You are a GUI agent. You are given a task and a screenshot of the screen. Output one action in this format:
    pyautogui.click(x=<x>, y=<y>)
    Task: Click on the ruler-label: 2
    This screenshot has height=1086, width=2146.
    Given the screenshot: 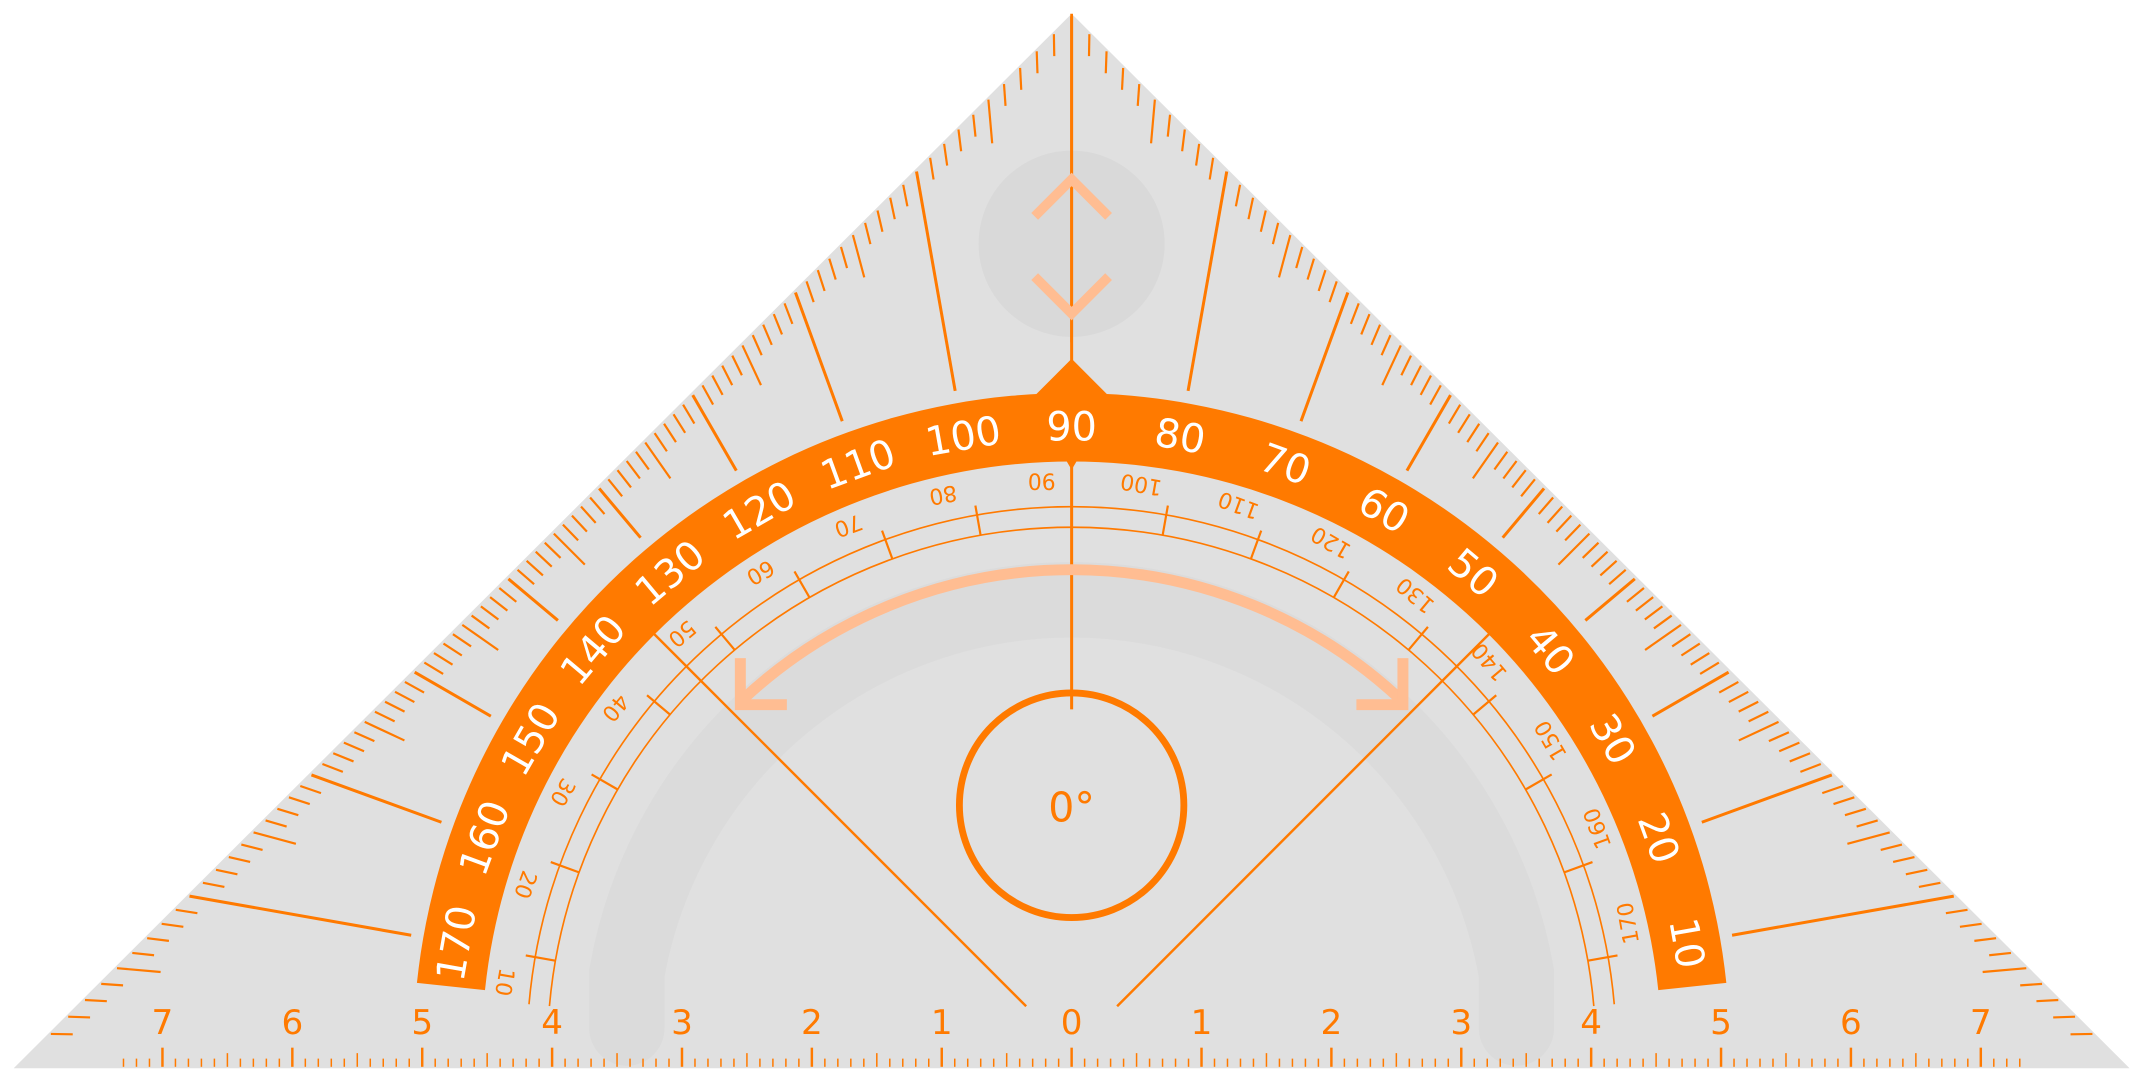 What is the action you would take?
    pyautogui.click(x=1332, y=1023)
    